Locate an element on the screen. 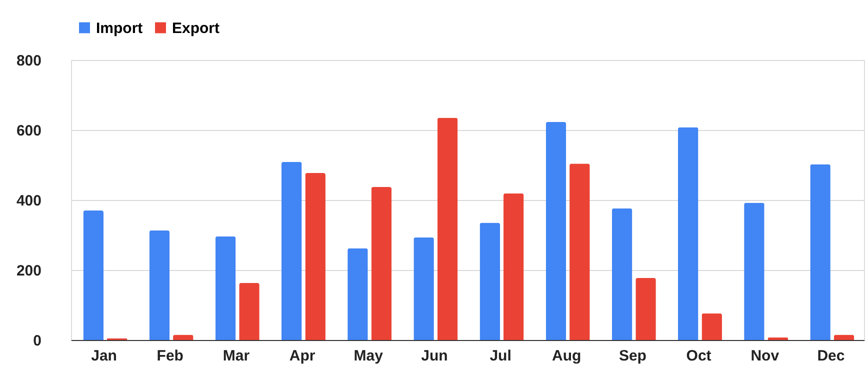 The image size is (866, 371). y-tick-label: 200 is located at coordinates (29, 271).